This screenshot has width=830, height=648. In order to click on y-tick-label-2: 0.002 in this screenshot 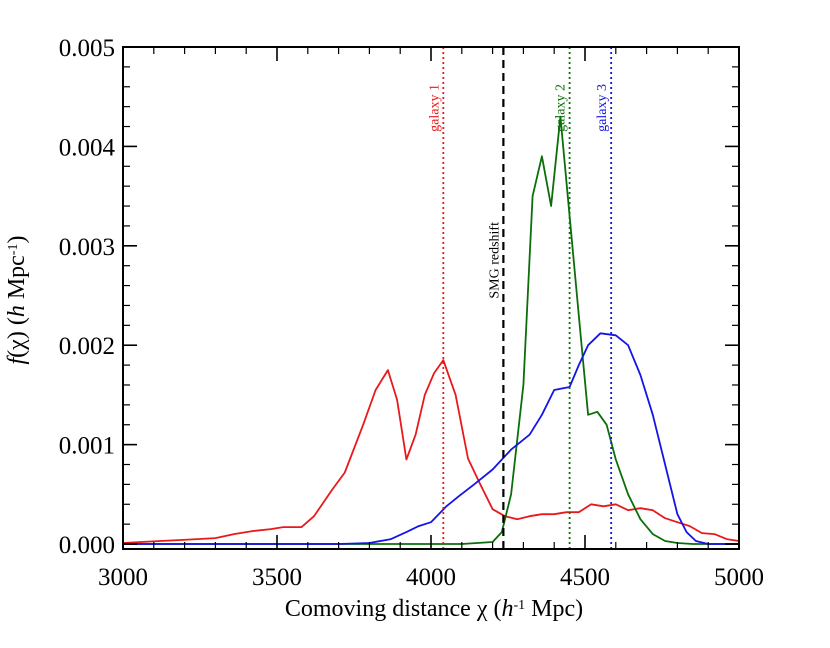, I will do `click(87, 346)`.